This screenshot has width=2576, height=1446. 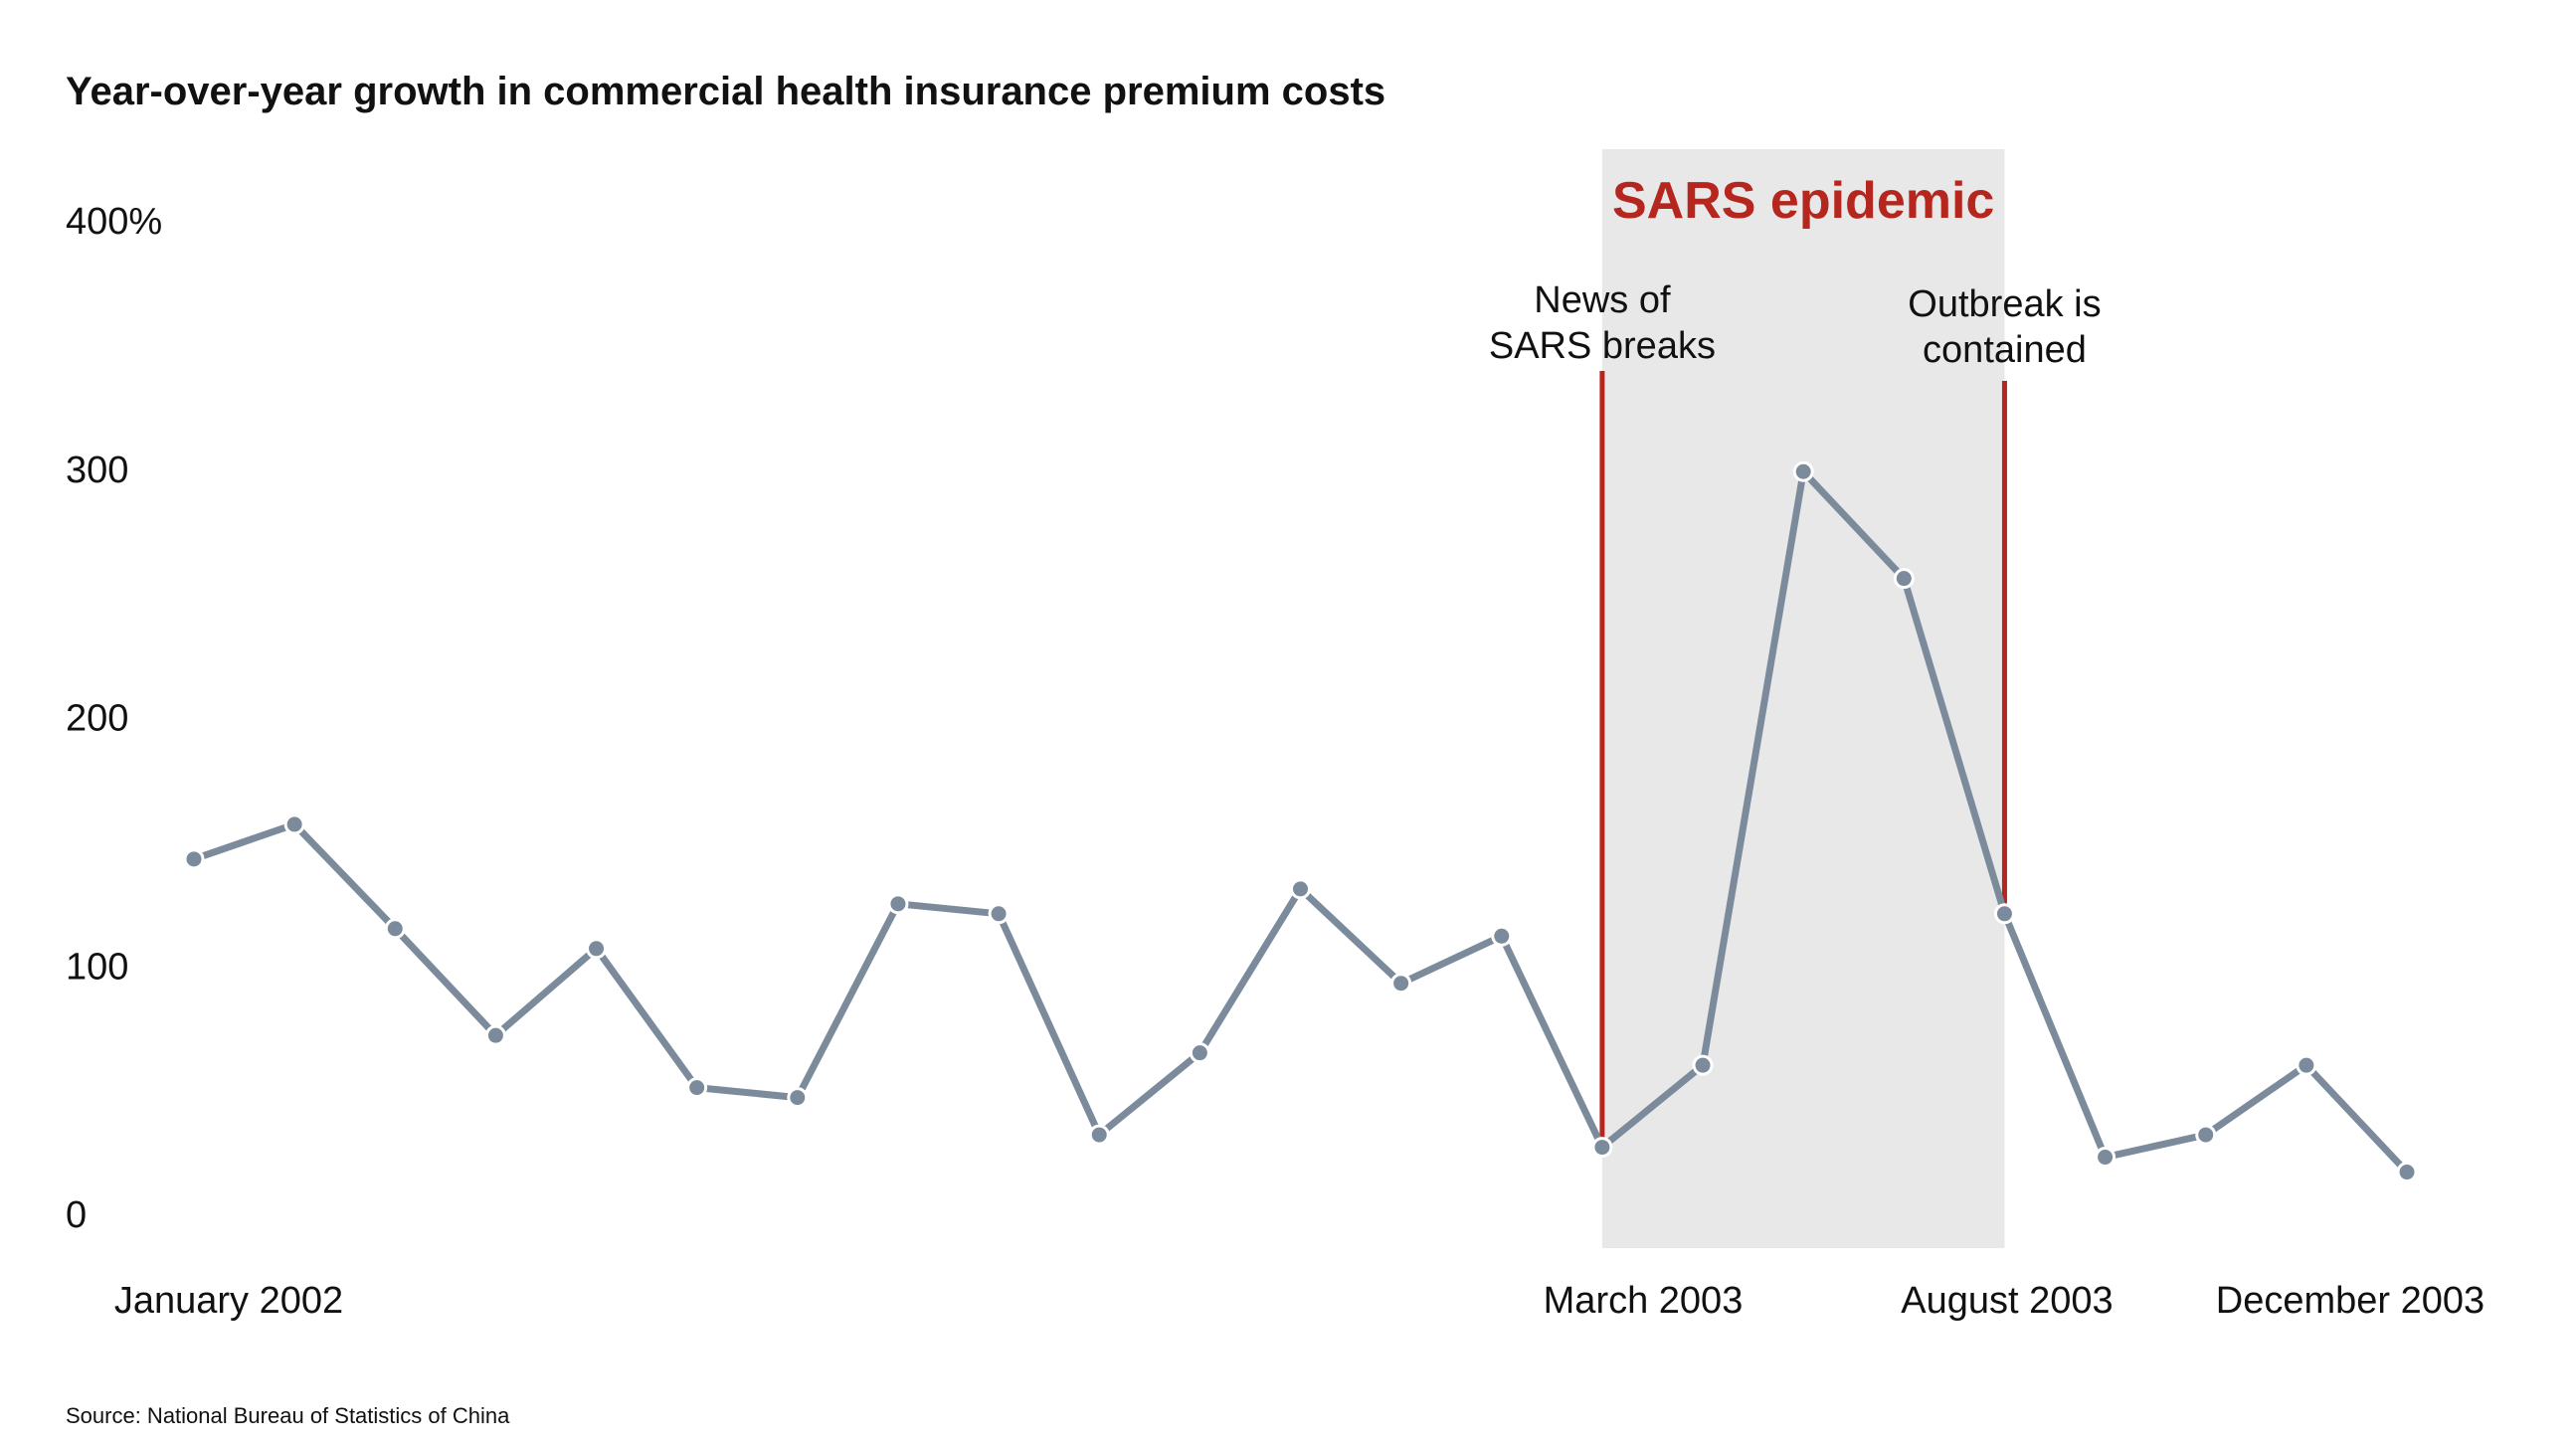 I want to click on highlight-label: SARS epidemic, so click(x=1803, y=201).